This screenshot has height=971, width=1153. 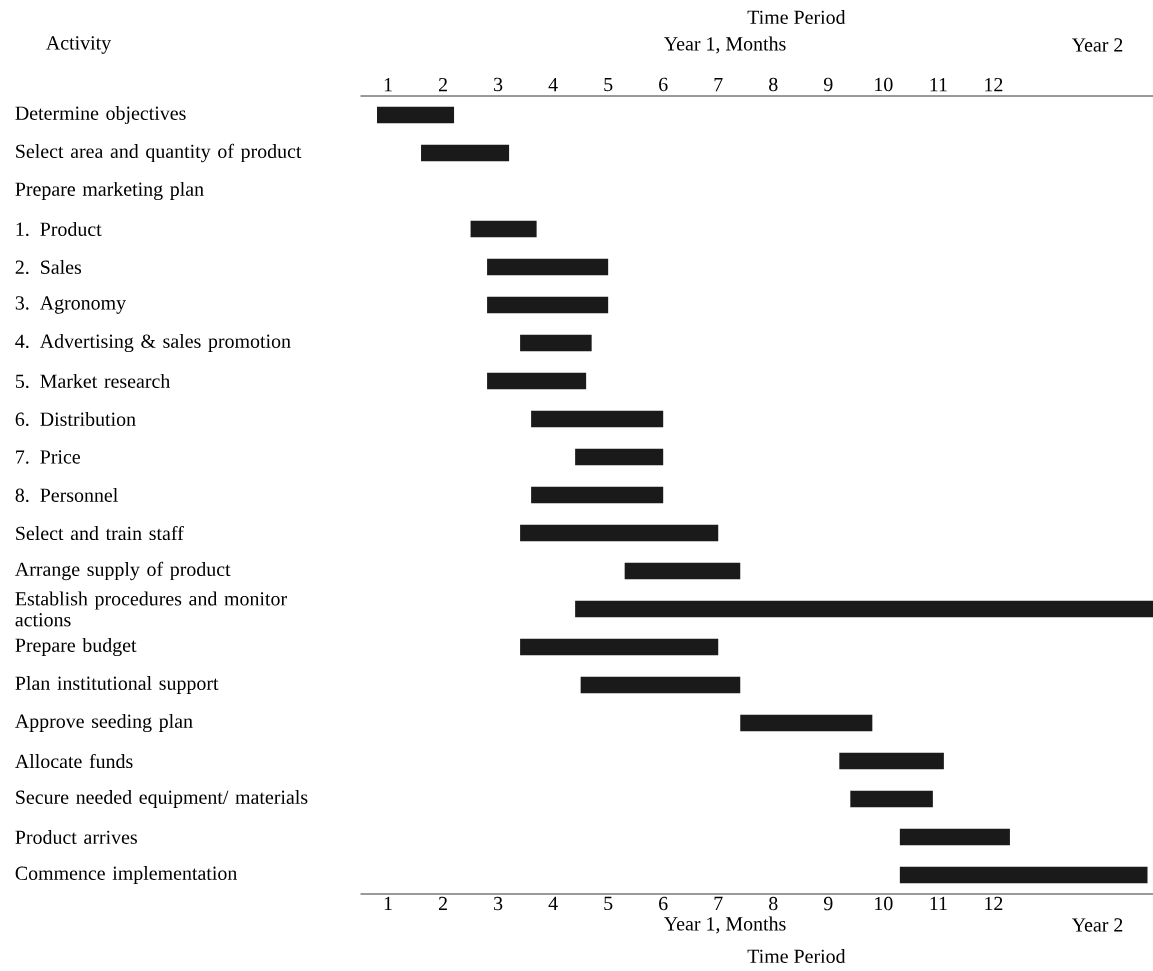 I want to click on y-tick-label: 2. Sales, so click(x=48, y=267).